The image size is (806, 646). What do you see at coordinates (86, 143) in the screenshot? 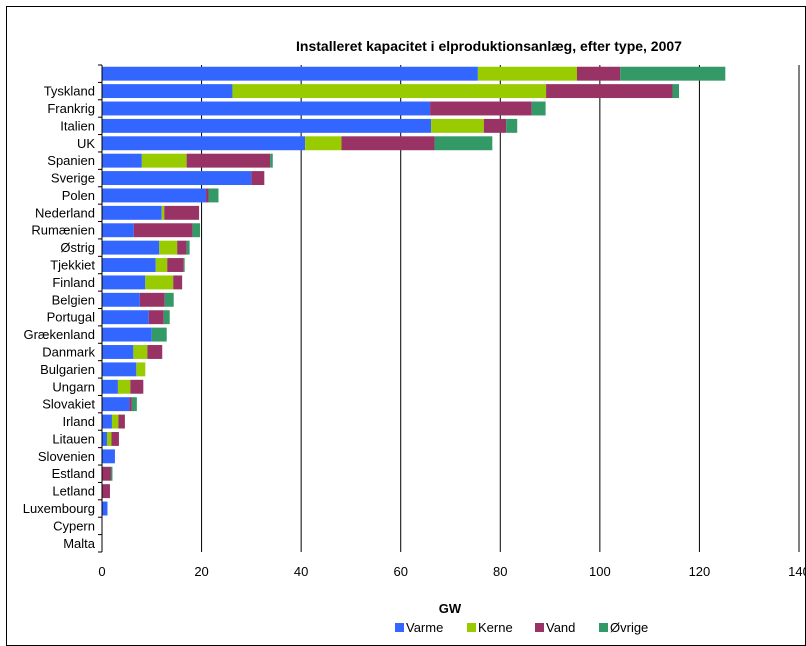
I see `category-label: UK` at bounding box center [86, 143].